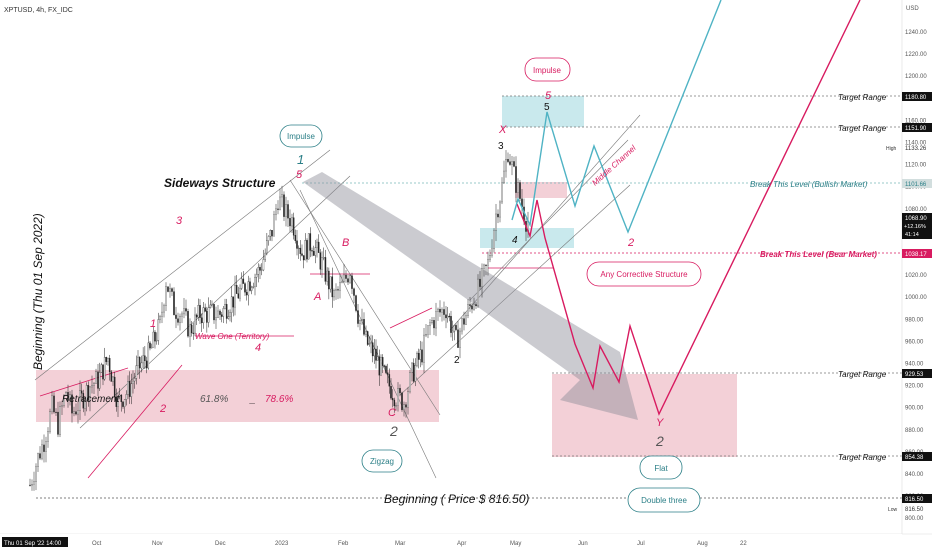 The image size is (932, 555). Describe the element at coordinates (862, 374) in the screenshot. I see `target-range-3-label: Target Range` at that location.